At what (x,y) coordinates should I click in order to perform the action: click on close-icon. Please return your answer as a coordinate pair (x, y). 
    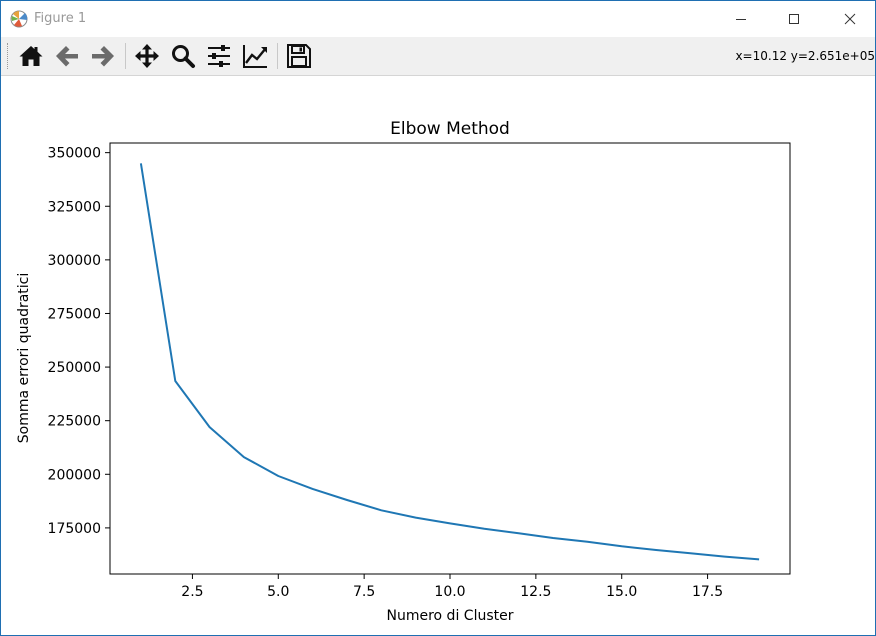
    Looking at the image, I should click on (850, 19).